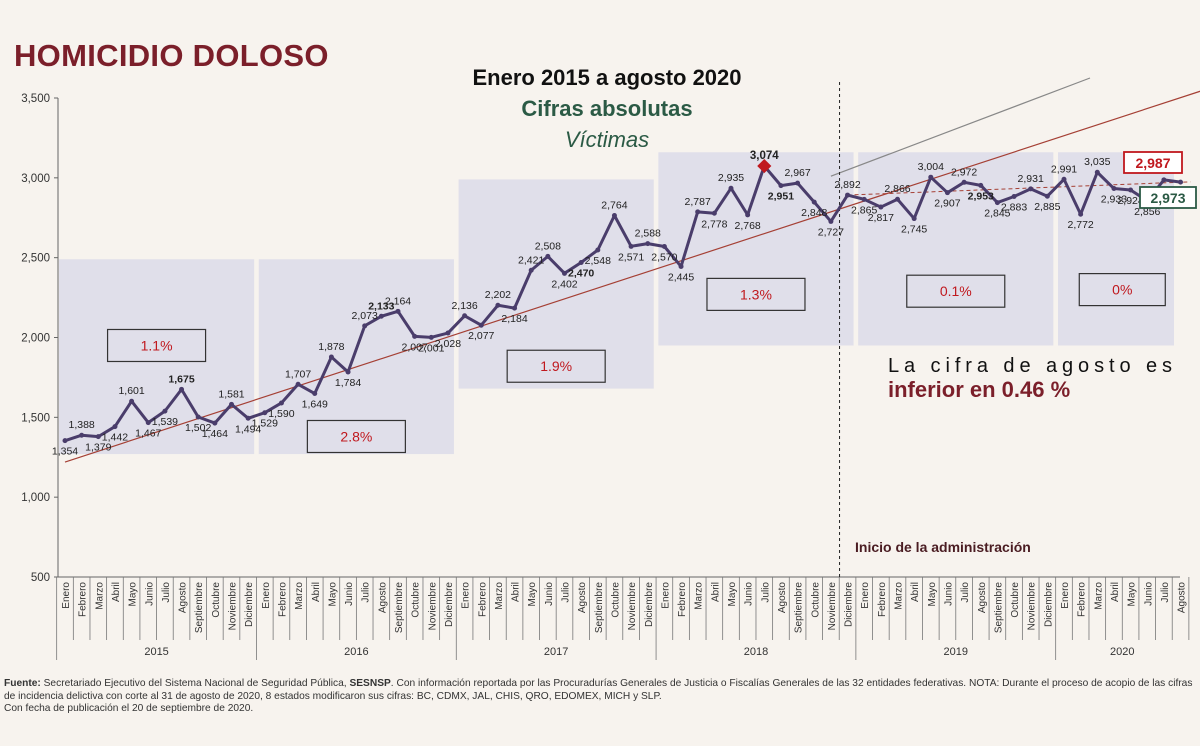 This screenshot has height=746, width=1200. Describe the element at coordinates (1167, 198) in the screenshot. I see `callout-label-green: 2,973` at that location.